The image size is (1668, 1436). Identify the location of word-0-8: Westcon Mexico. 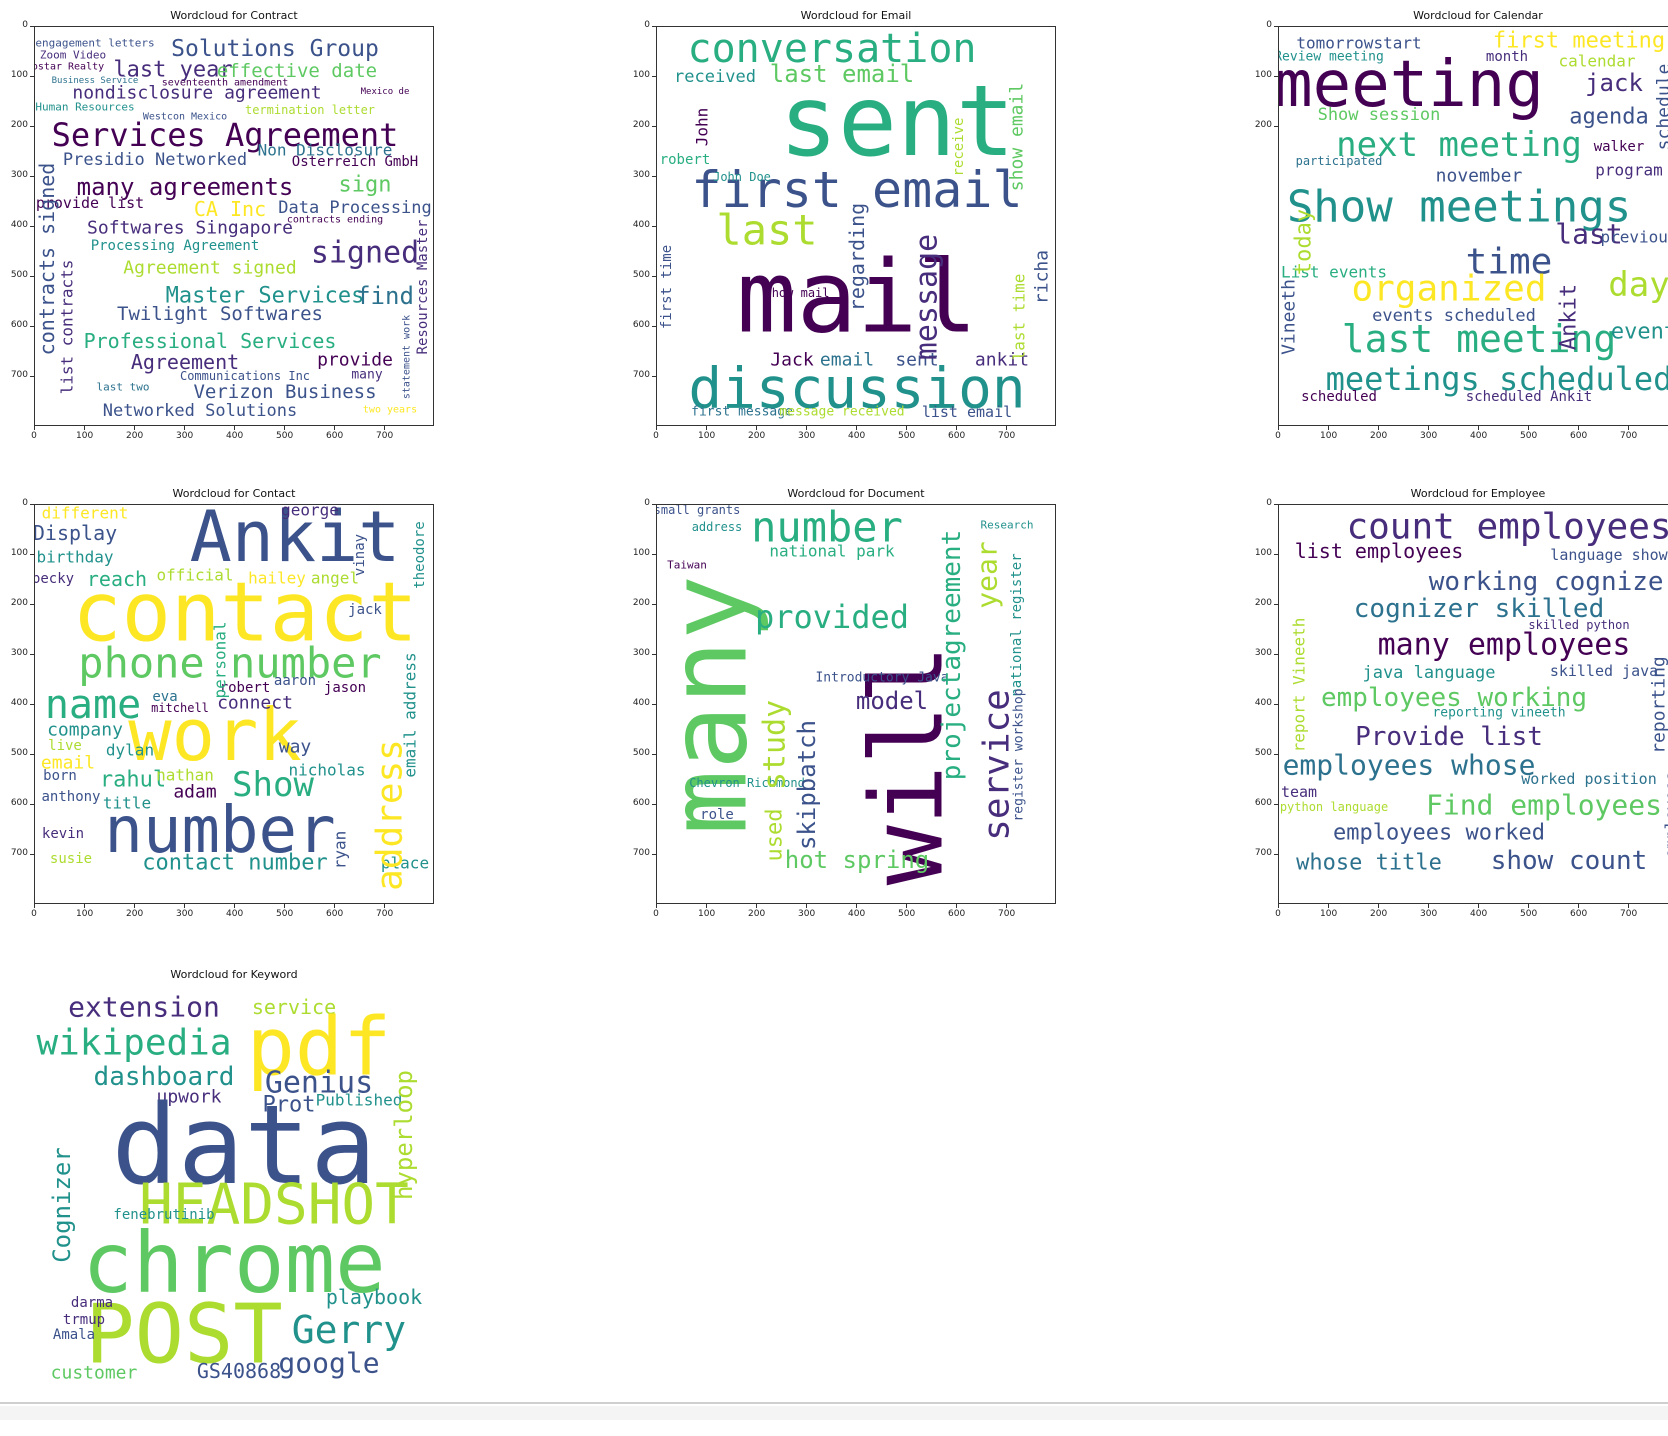
(185, 117).